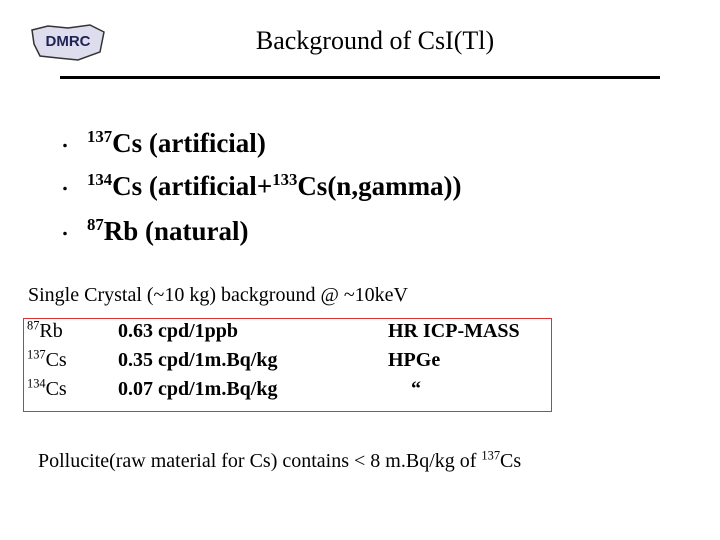 The image size is (720, 540). I want to click on bullet: ・ 137Cs (artificial), so click(162, 143).